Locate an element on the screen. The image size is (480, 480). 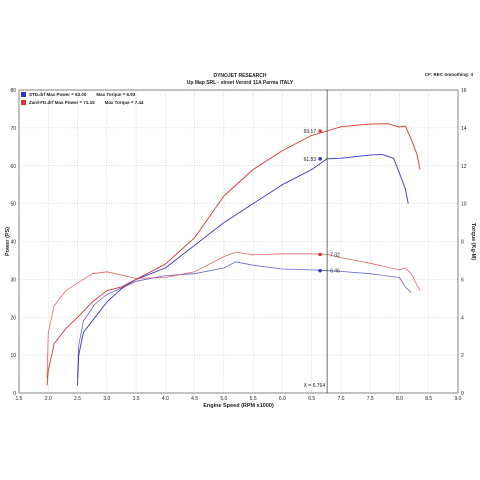
y-tick-label: 60 is located at coordinates (13, 167).